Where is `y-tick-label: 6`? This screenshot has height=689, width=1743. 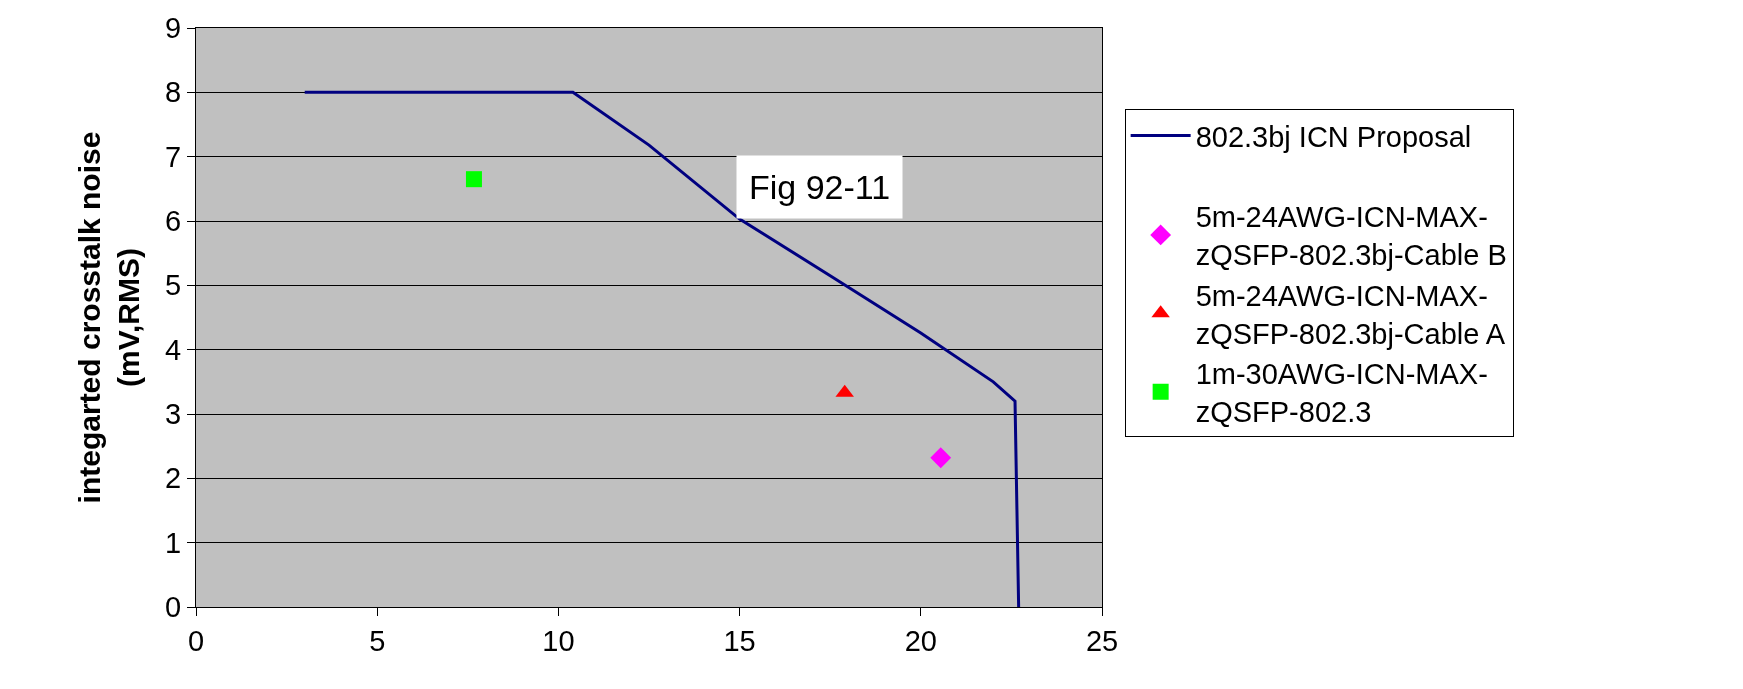 y-tick-label: 6 is located at coordinates (173, 221).